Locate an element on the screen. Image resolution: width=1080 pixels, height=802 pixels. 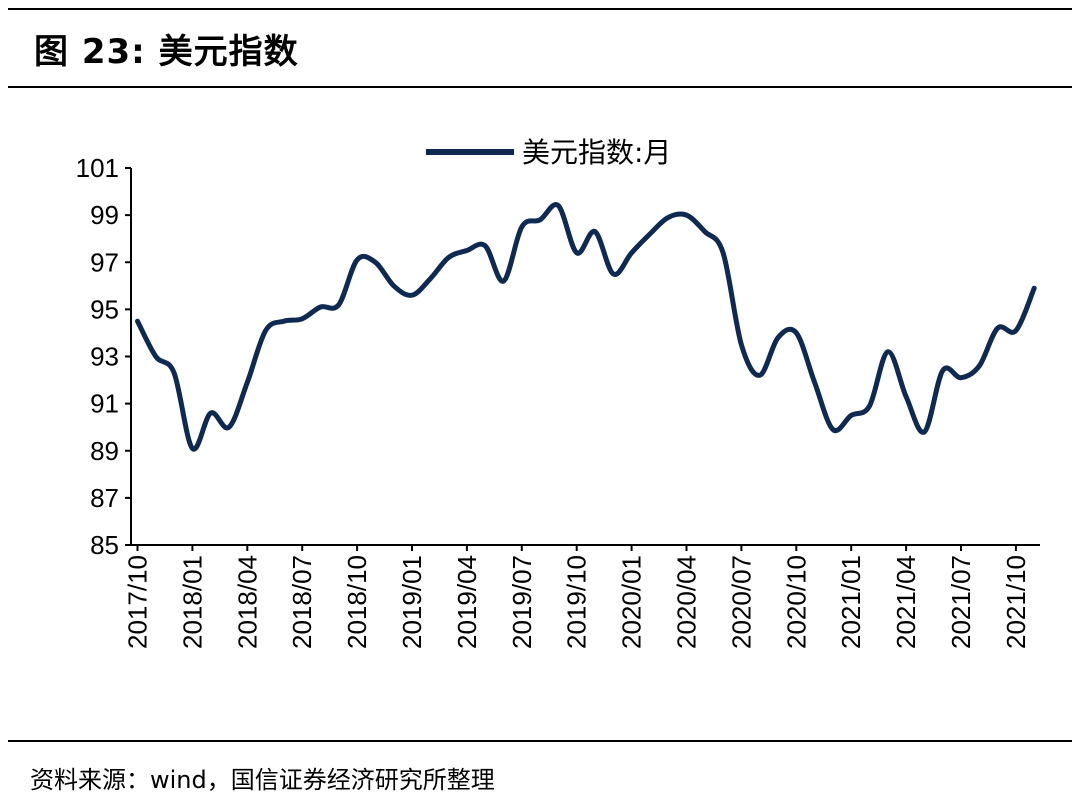
y-tick-label: 99 is located at coordinates (104, 215).